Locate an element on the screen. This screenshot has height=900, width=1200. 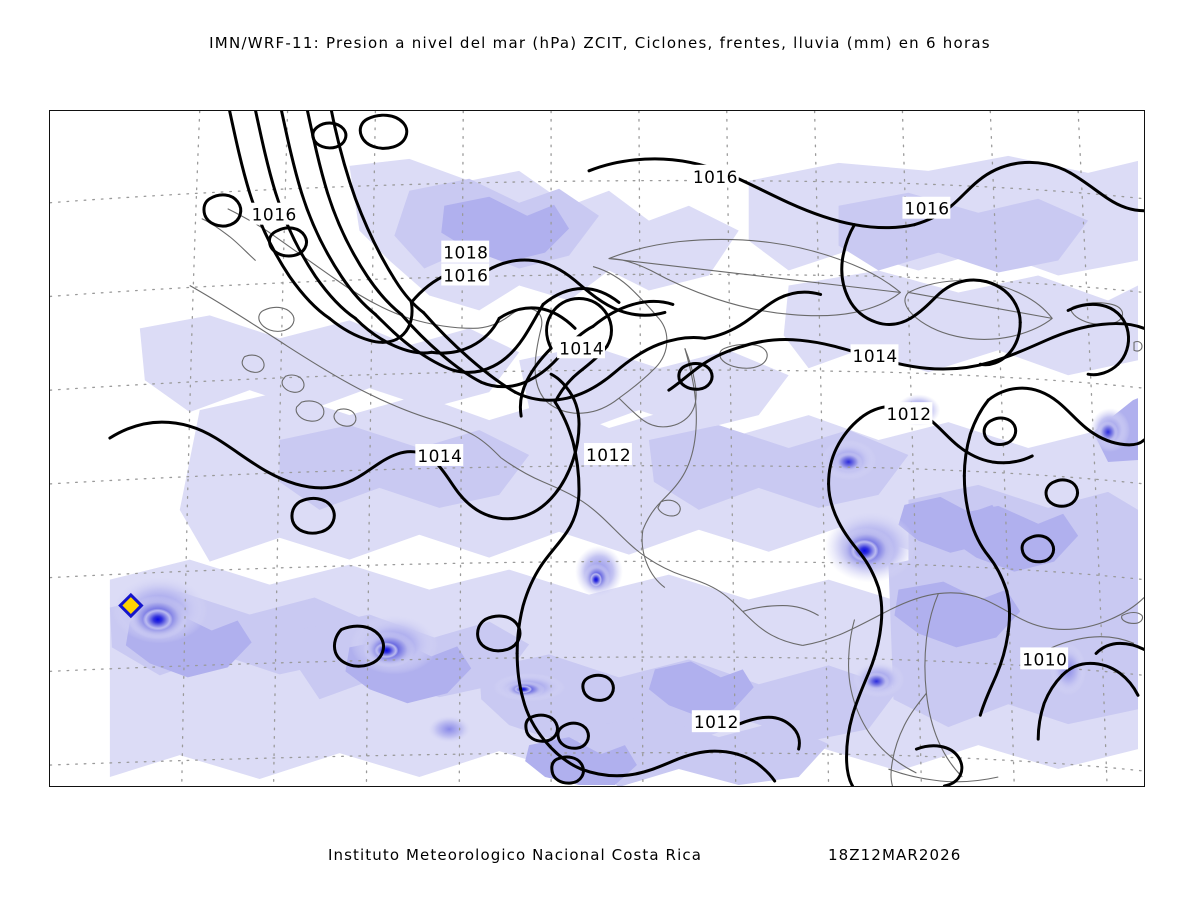
svg-text: 1010 is located at coordinates (1044, 659).